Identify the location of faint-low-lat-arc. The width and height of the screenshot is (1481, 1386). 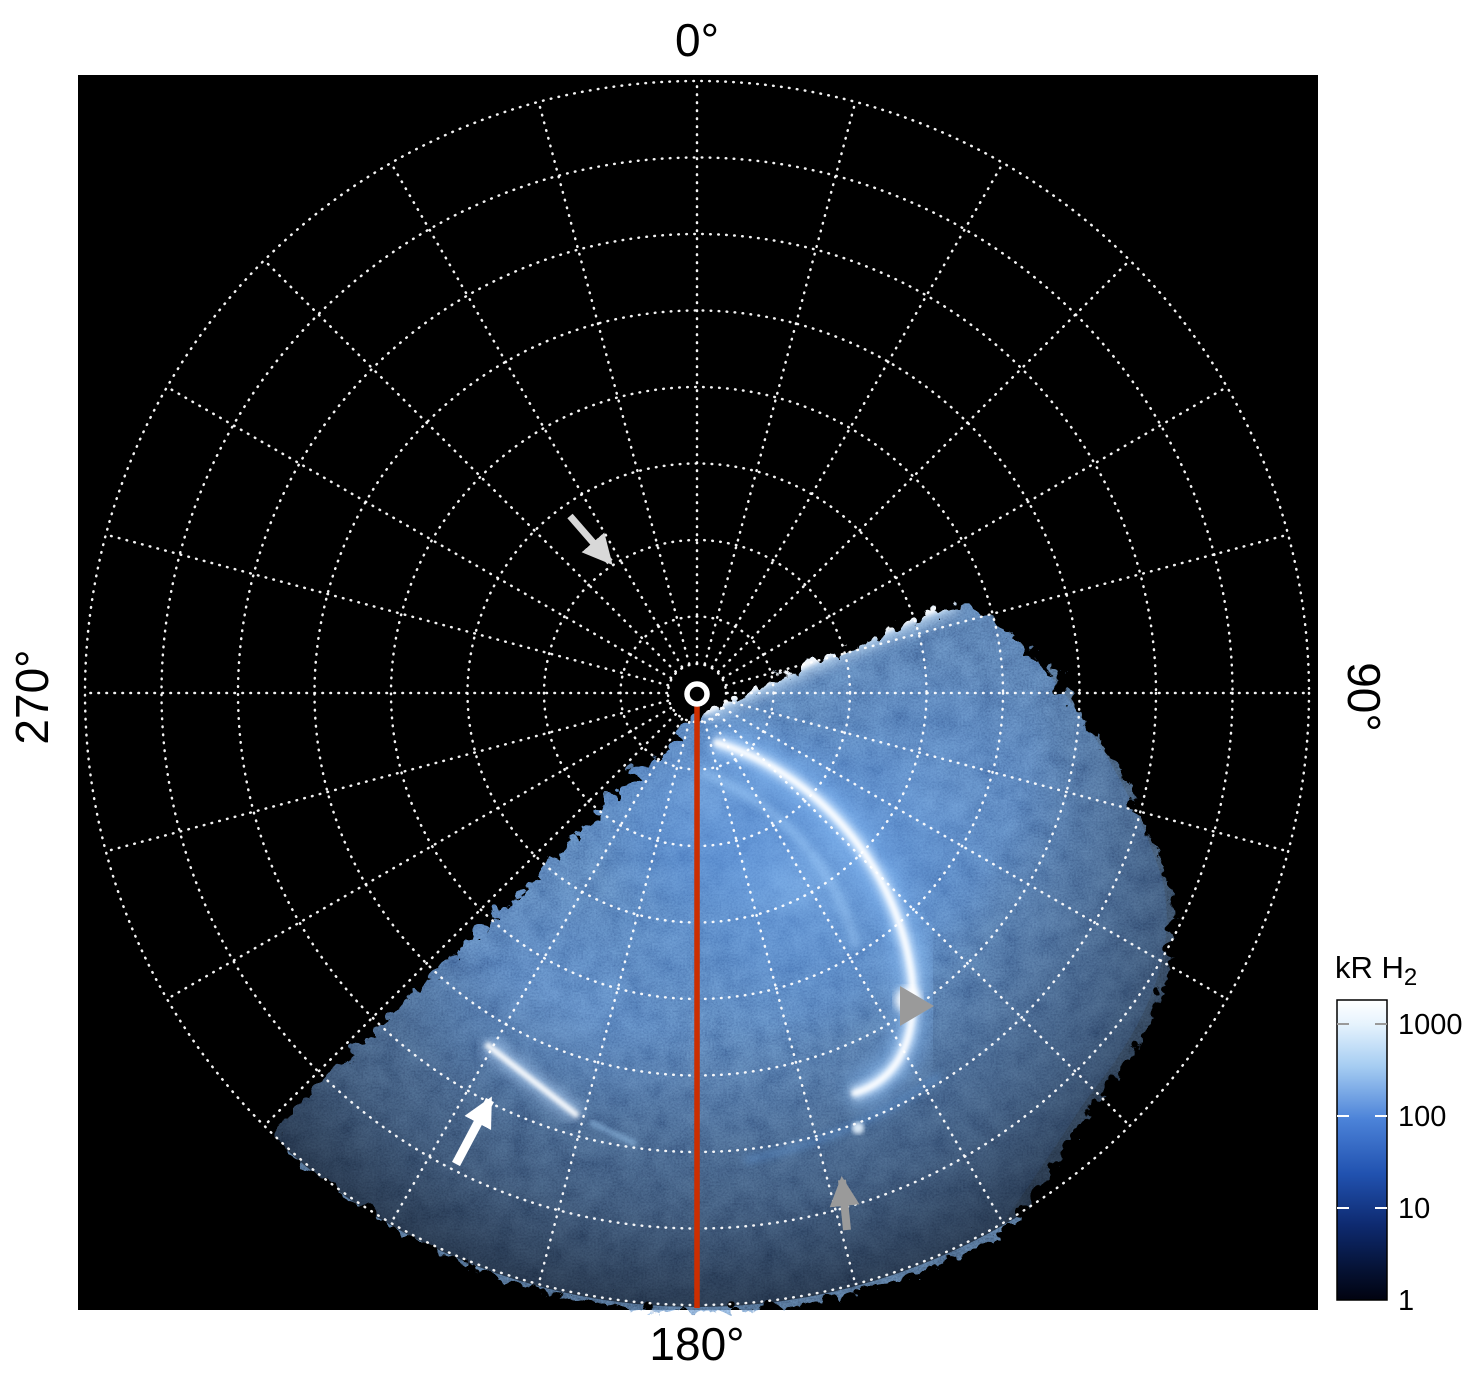
(843, 1117).